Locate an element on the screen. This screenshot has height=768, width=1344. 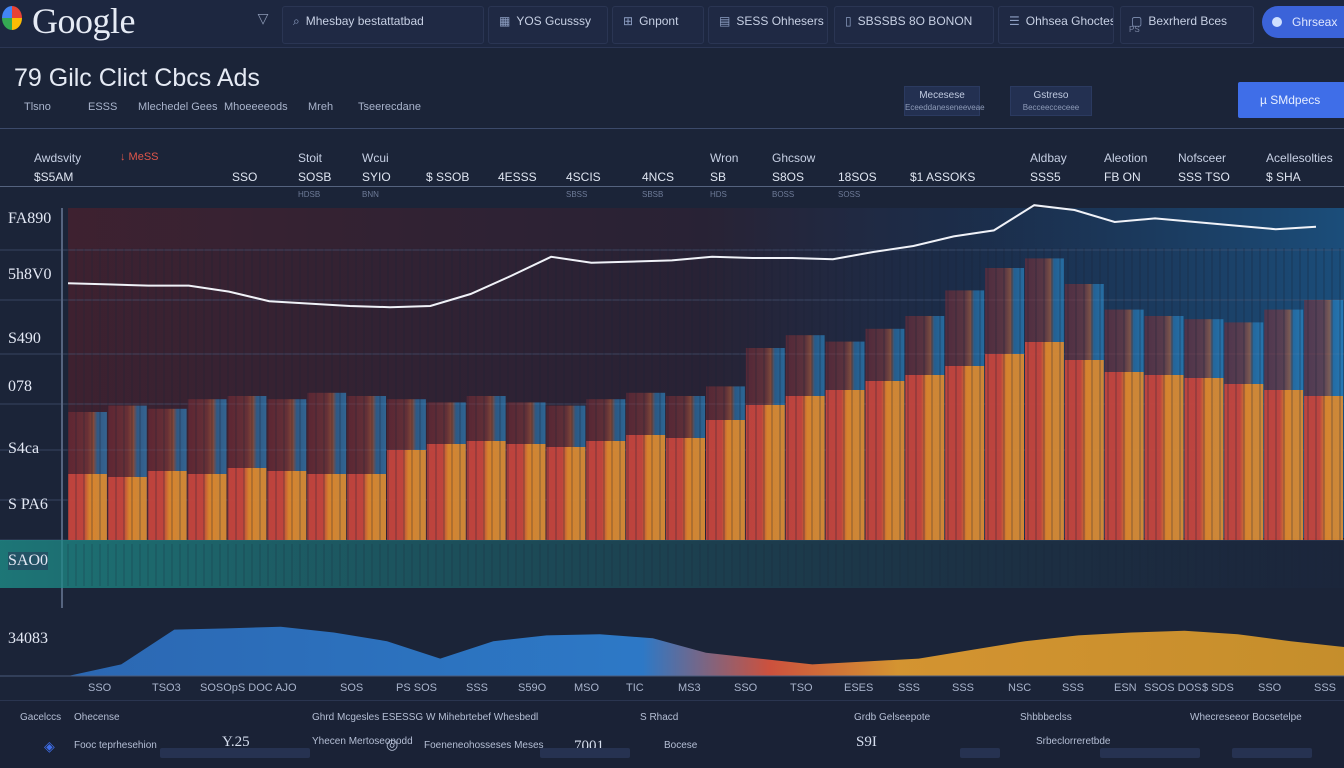
tab-grid: ▦ YOS Gcusssy is located at coordinates (548, 25).